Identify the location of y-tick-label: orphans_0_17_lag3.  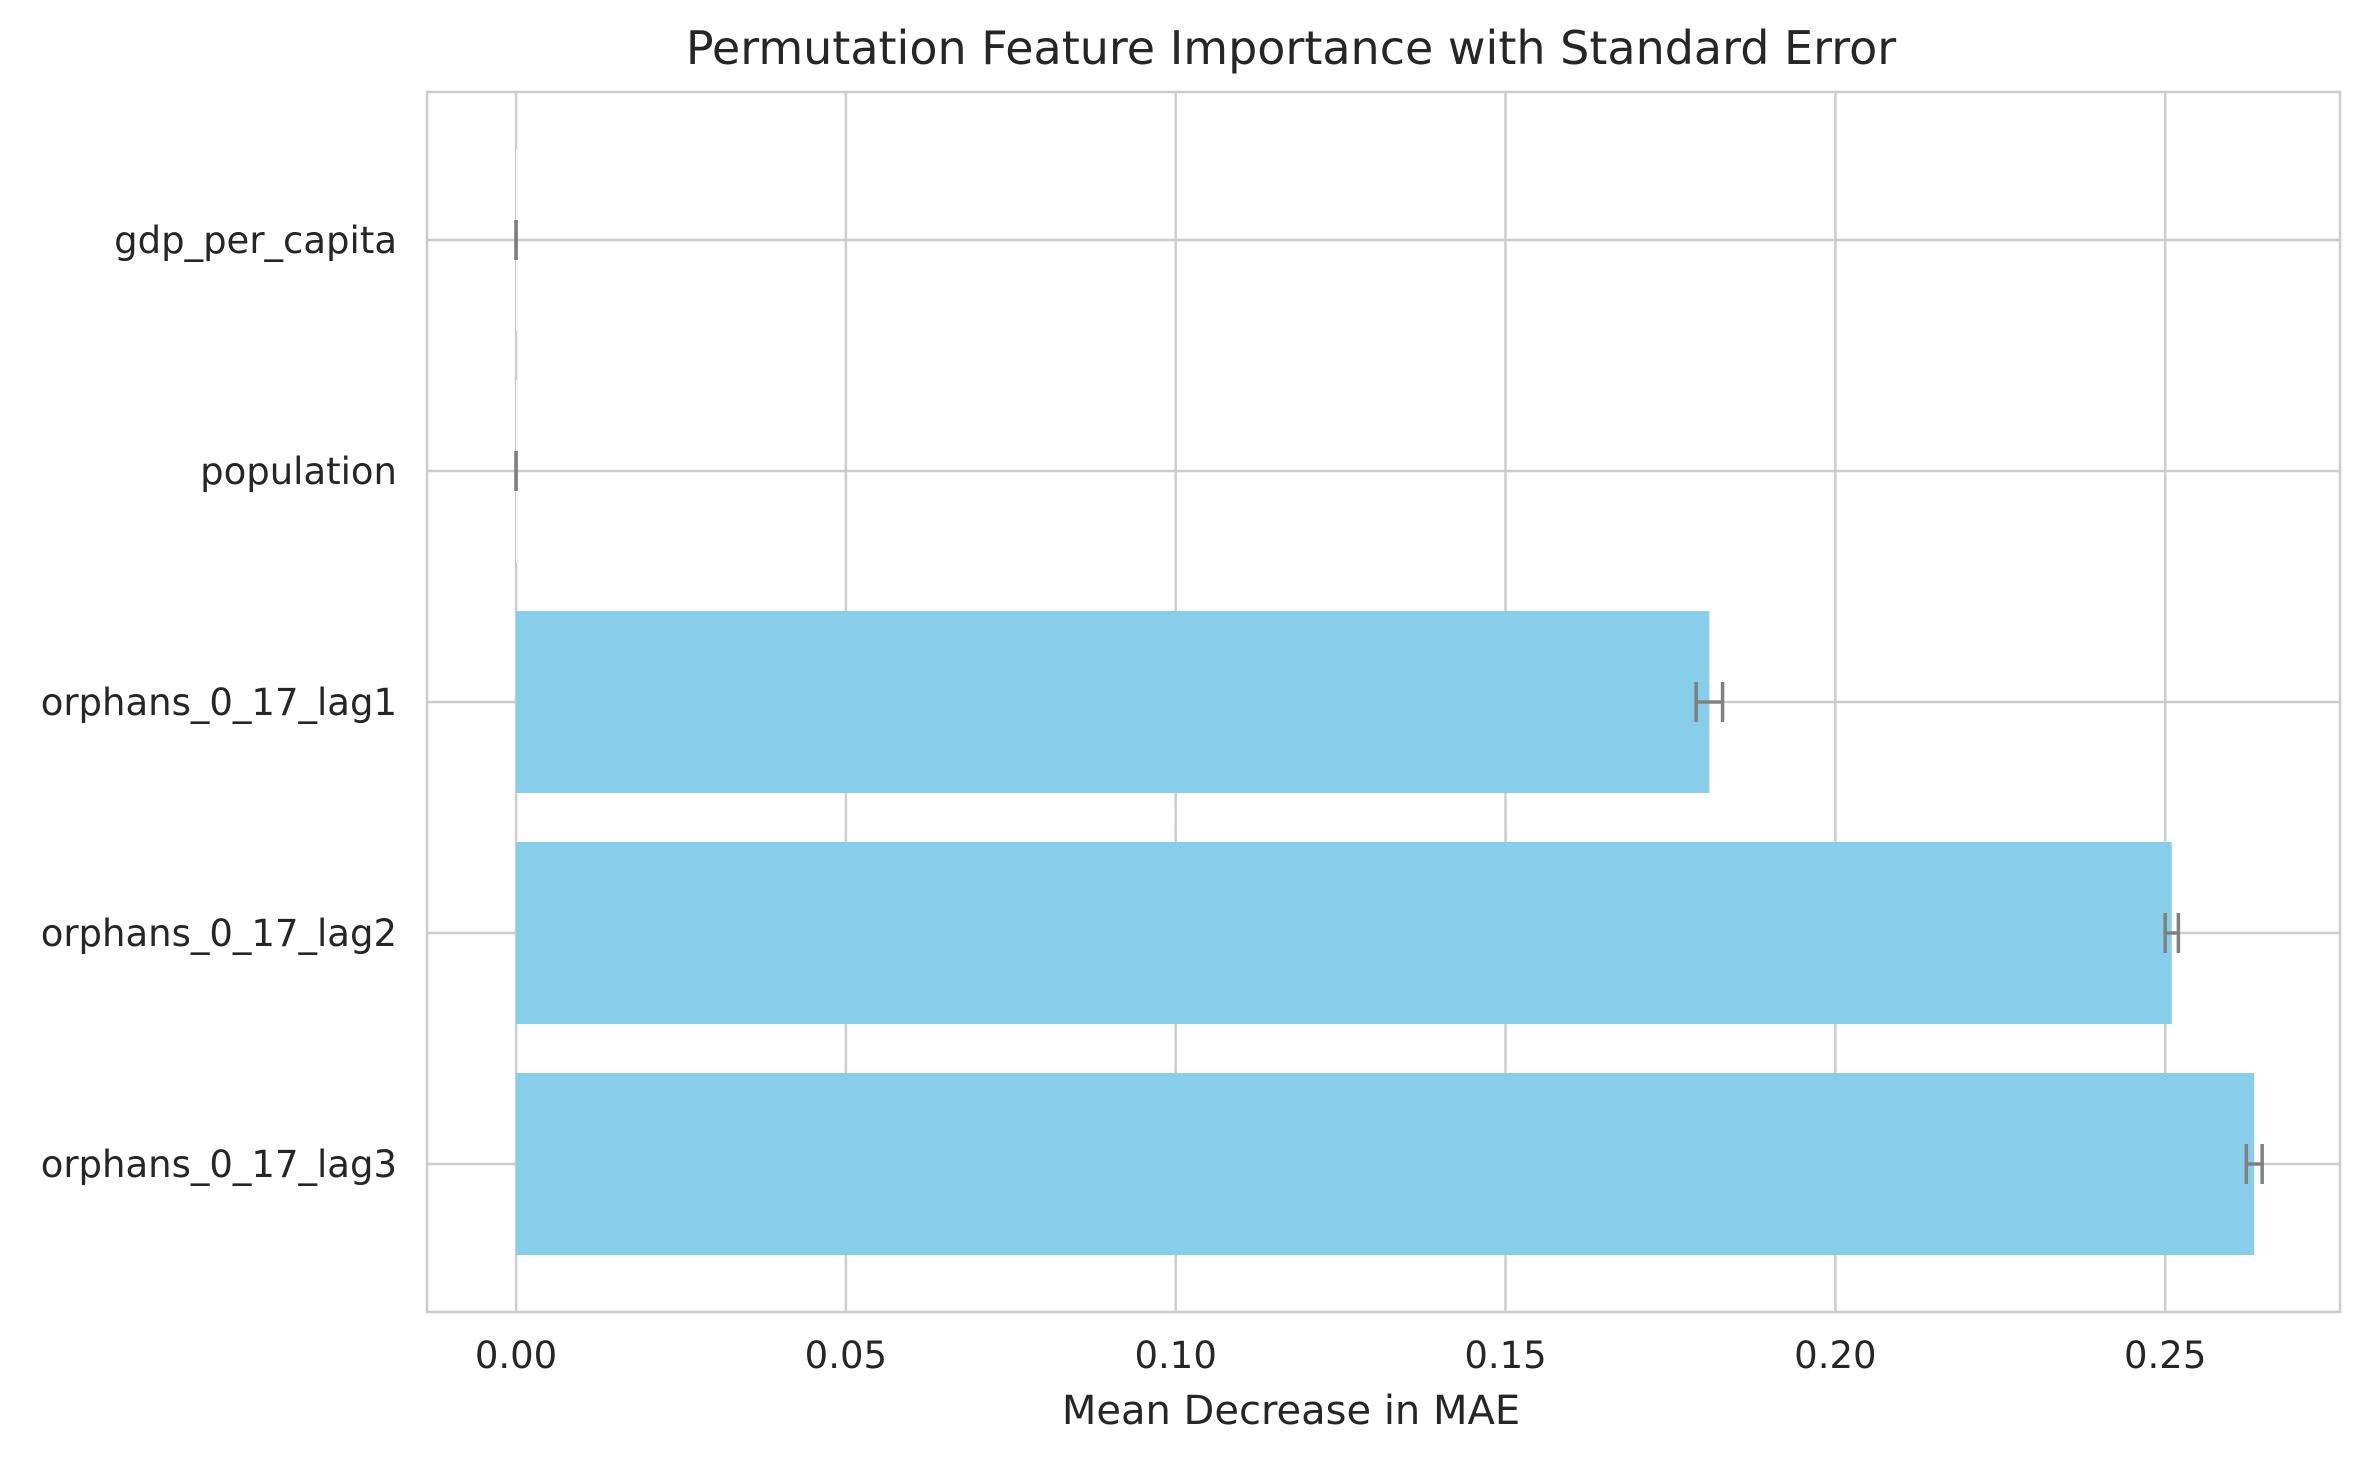
(219, 1164).